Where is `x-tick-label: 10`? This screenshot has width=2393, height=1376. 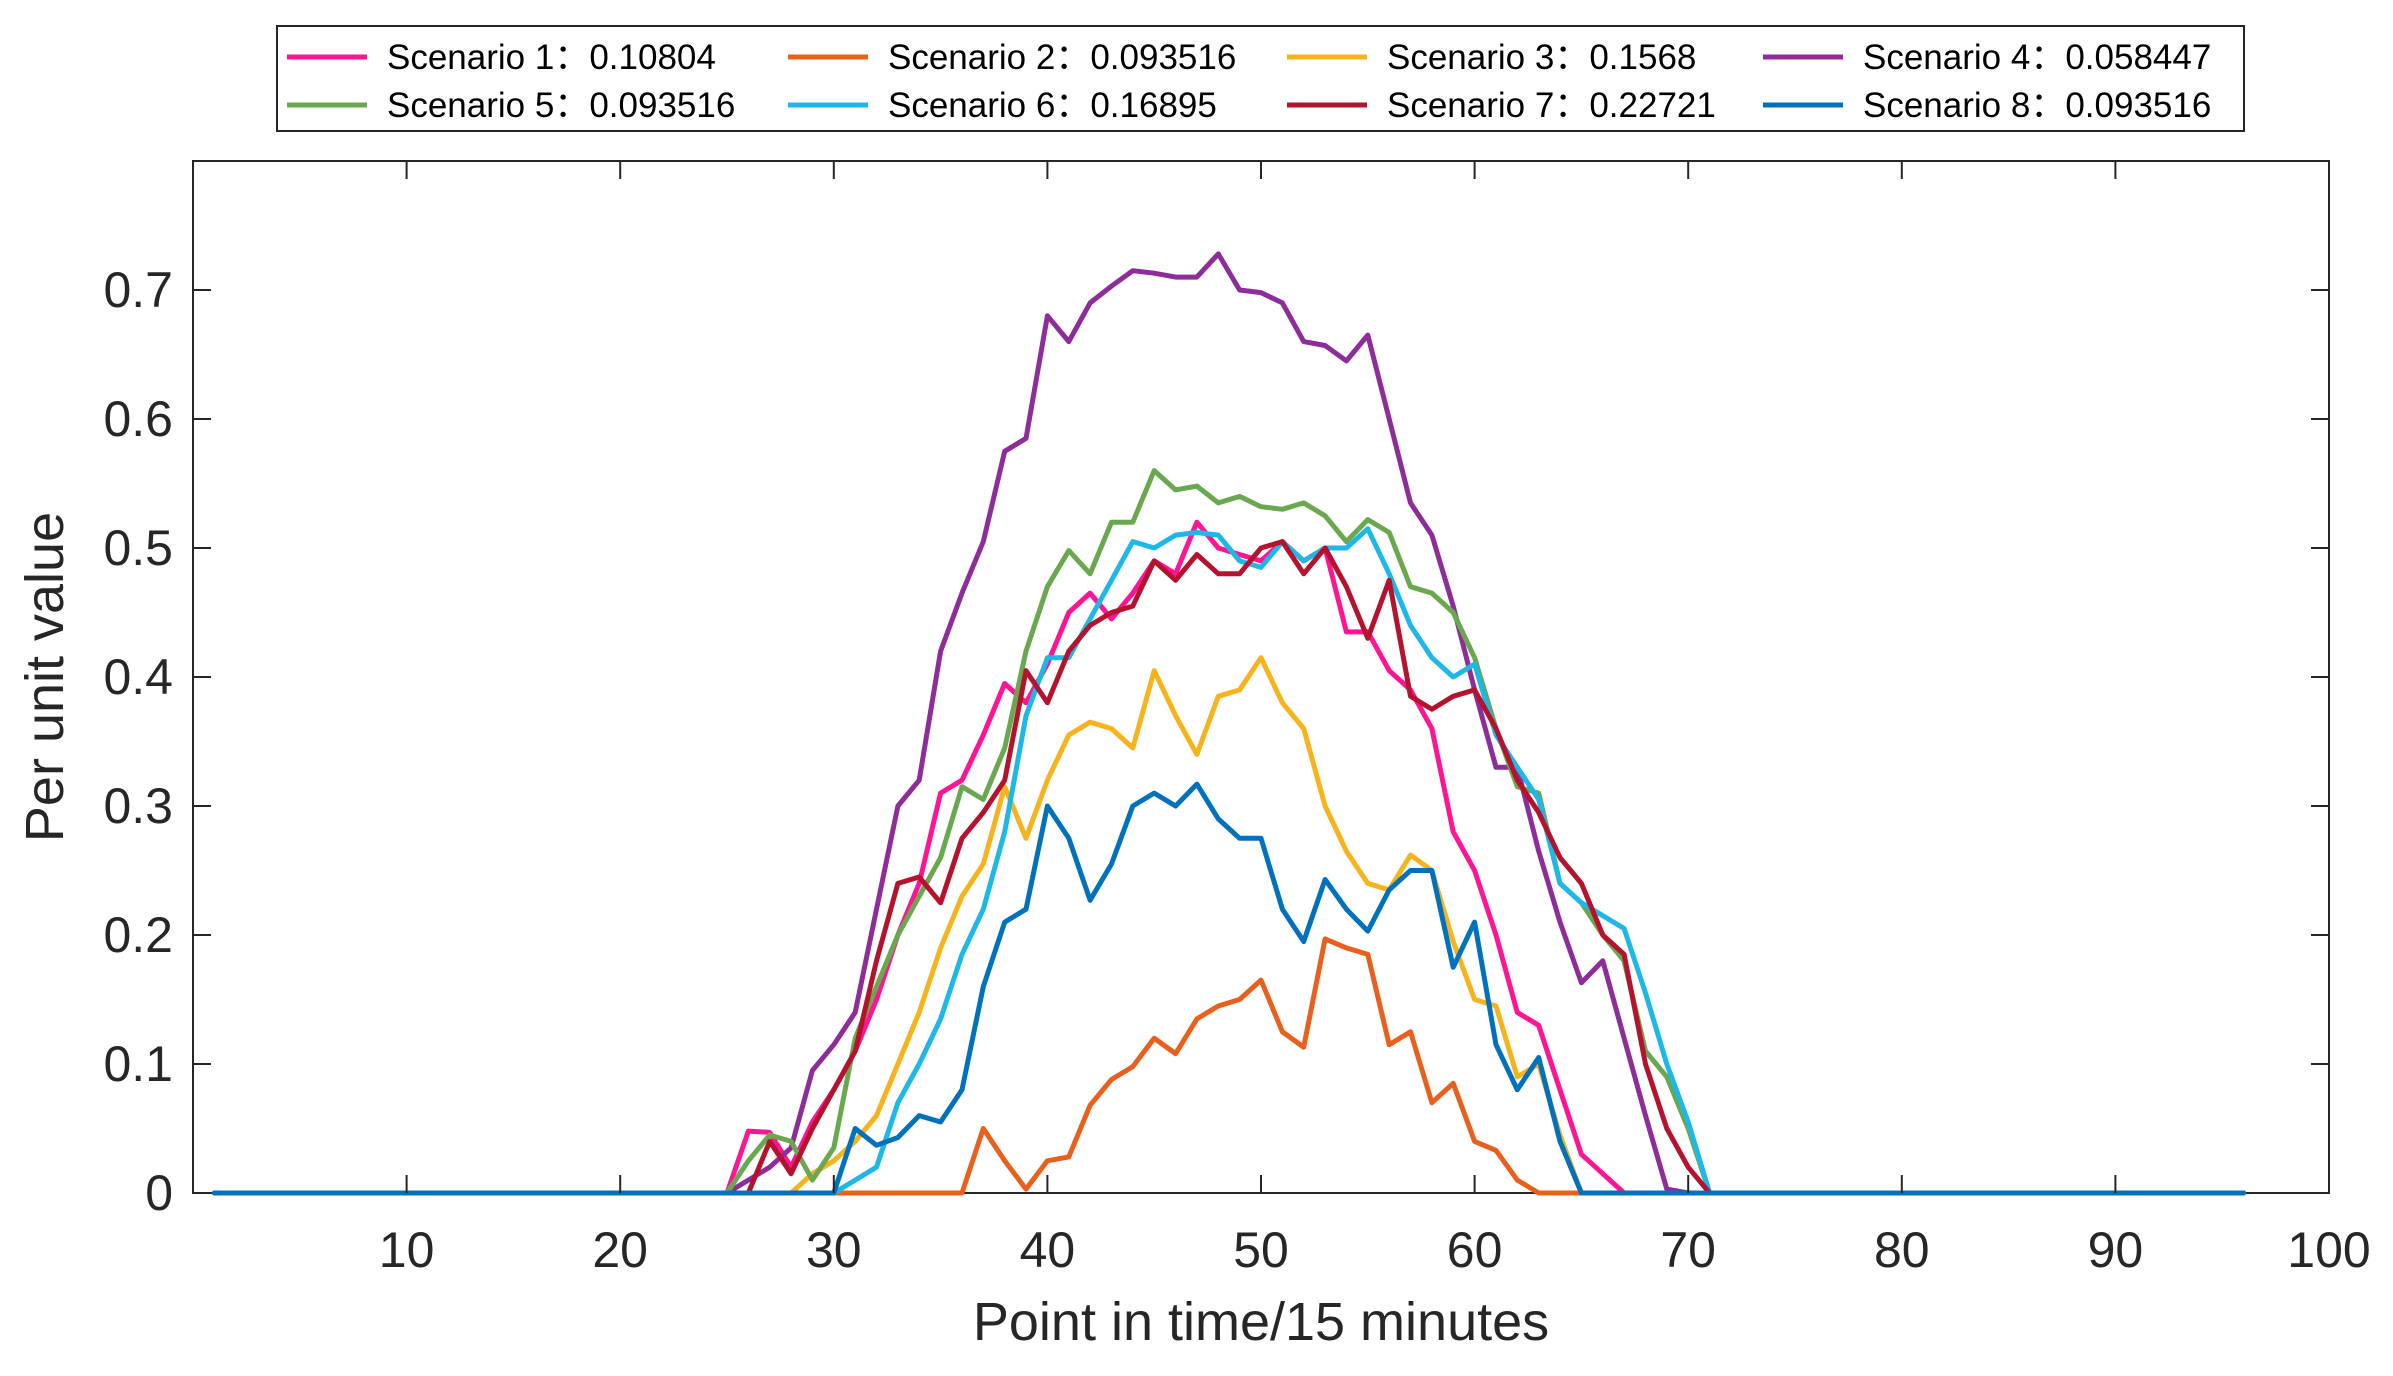 x-tick-label: 10 is located at coordinates (407, 1250).